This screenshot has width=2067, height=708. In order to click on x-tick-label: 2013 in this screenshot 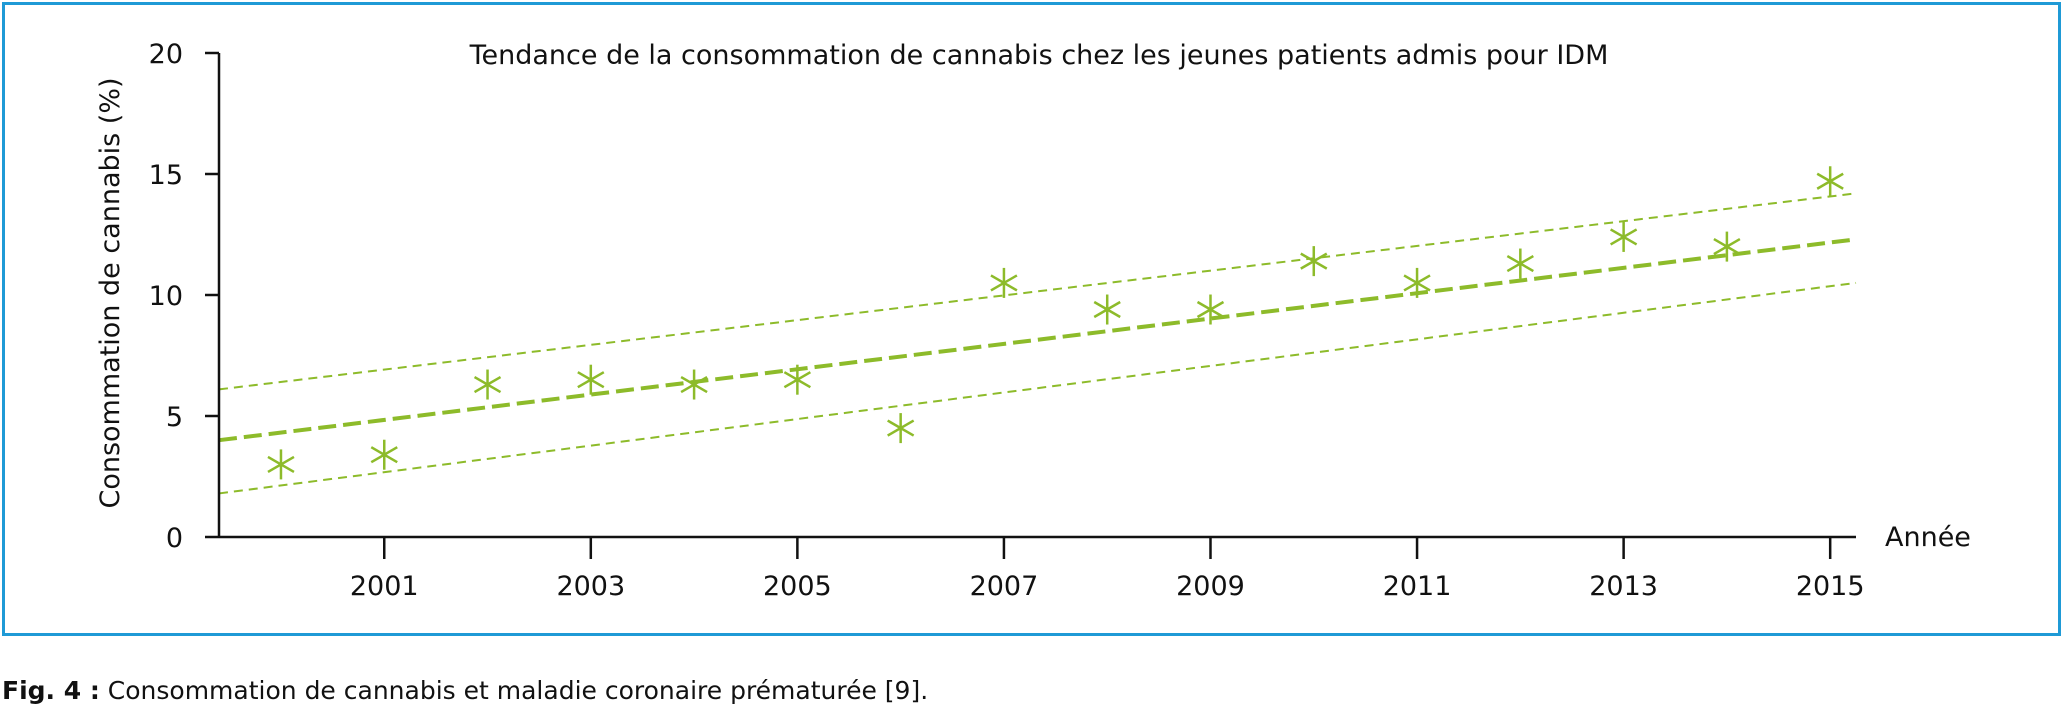, I will do `click(1623, 586)`.